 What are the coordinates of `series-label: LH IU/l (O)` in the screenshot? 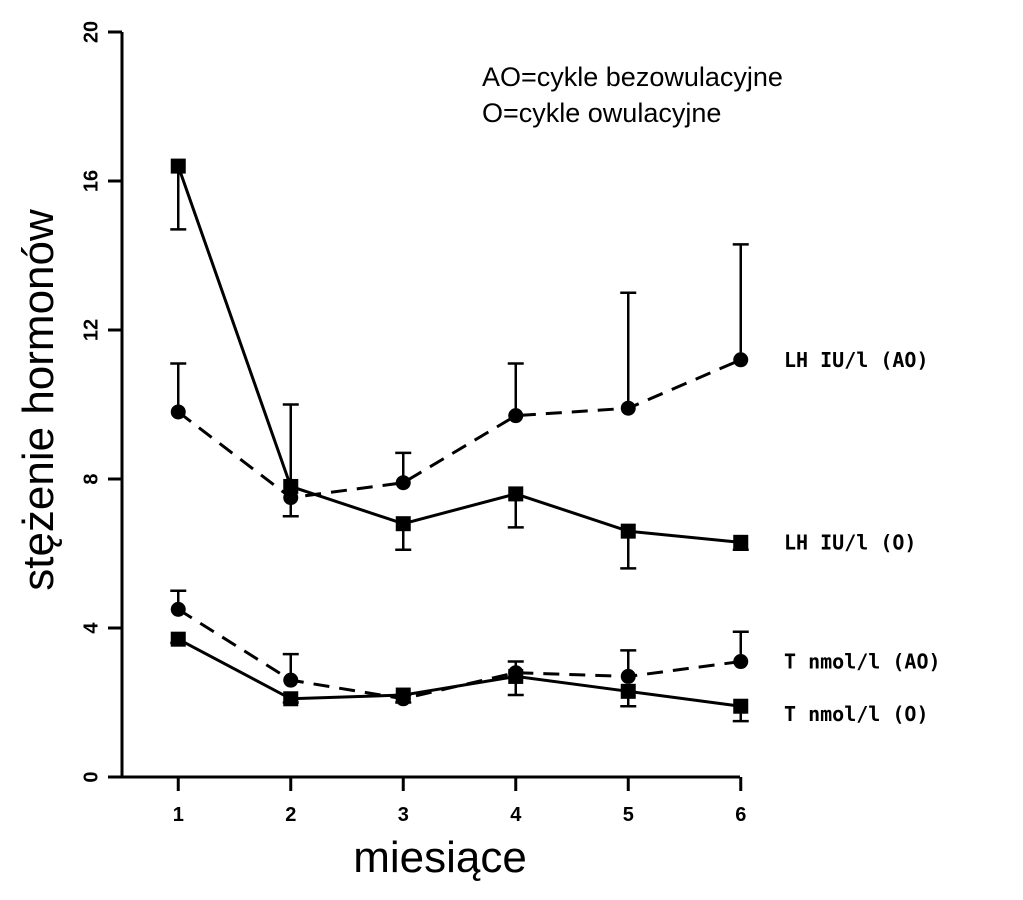 It's located at (850, 542).